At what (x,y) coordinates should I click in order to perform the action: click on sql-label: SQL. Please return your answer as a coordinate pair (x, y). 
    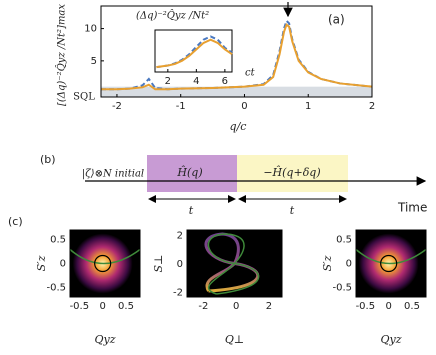
    Looking at the image, I should click on (84, 97).